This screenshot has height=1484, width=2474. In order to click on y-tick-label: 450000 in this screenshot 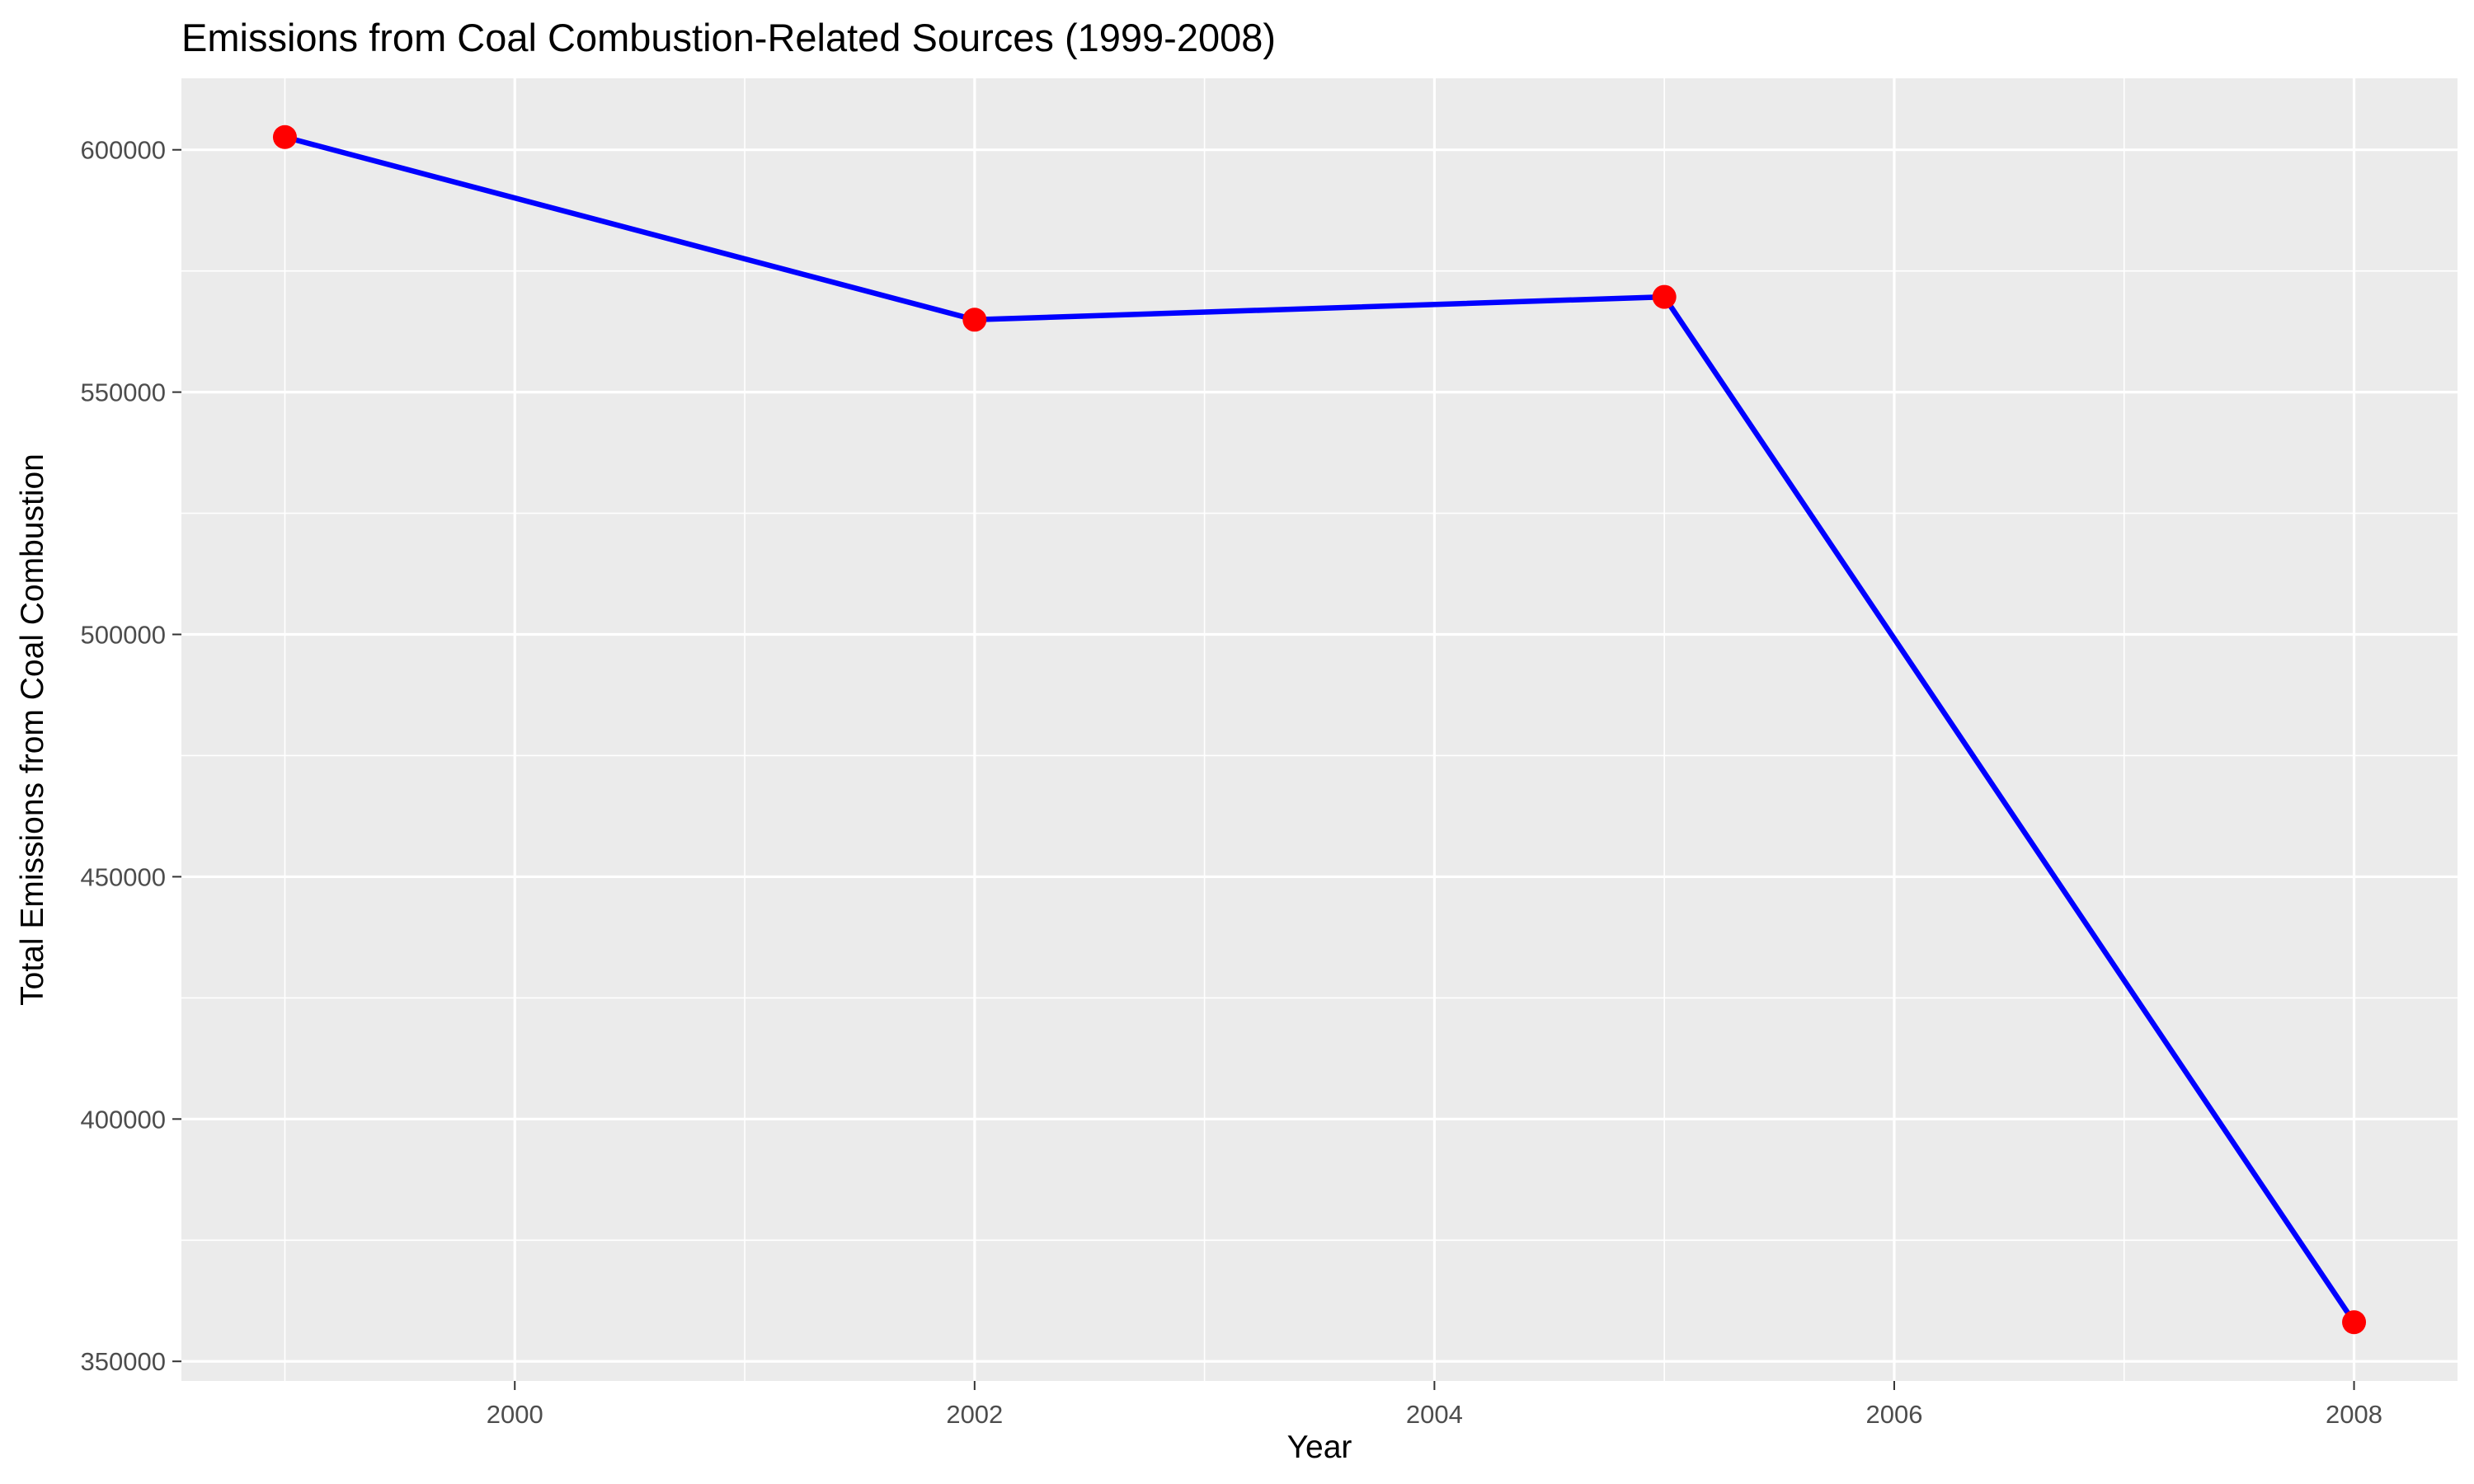, I will do `click(123, 876)`.